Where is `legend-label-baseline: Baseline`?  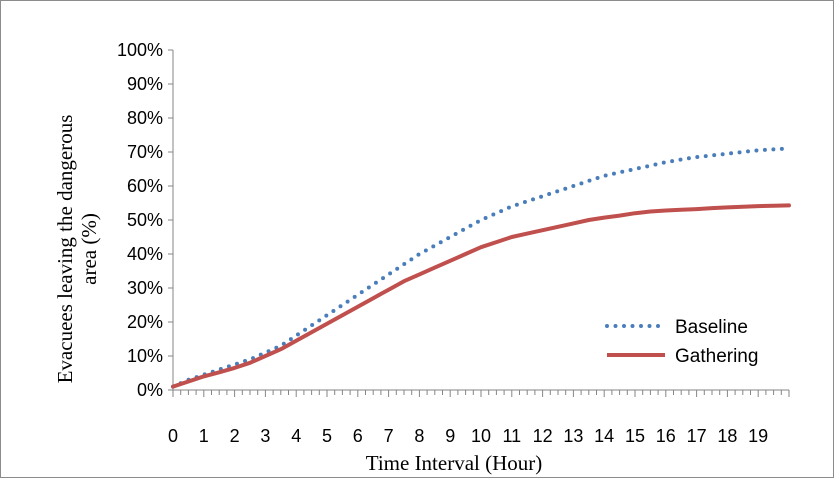 legend-label-baseline: Baseline is located at coordinates (711, 327).